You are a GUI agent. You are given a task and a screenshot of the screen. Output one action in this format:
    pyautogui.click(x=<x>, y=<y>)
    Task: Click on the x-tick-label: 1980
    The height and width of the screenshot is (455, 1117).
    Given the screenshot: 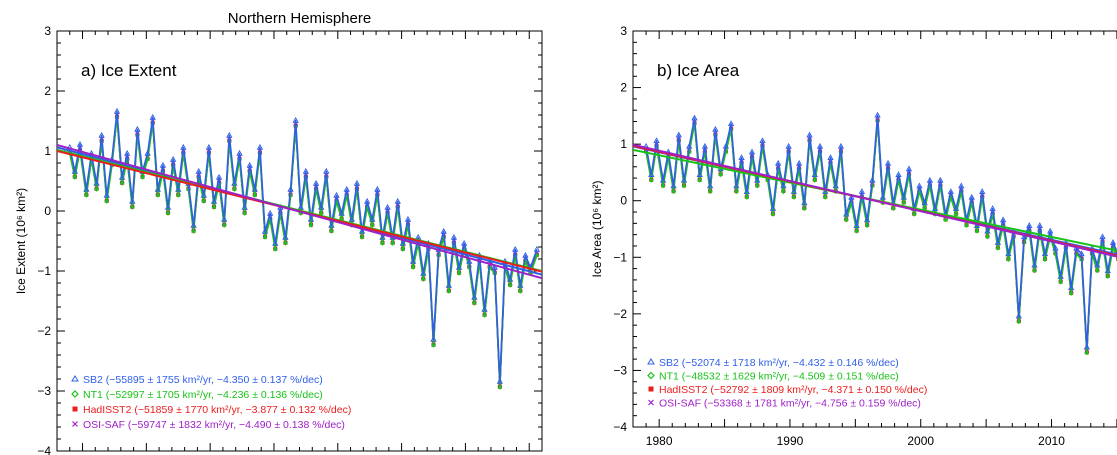 What is the action you would take?
    pyautogui.click(x=659, y=441)
    